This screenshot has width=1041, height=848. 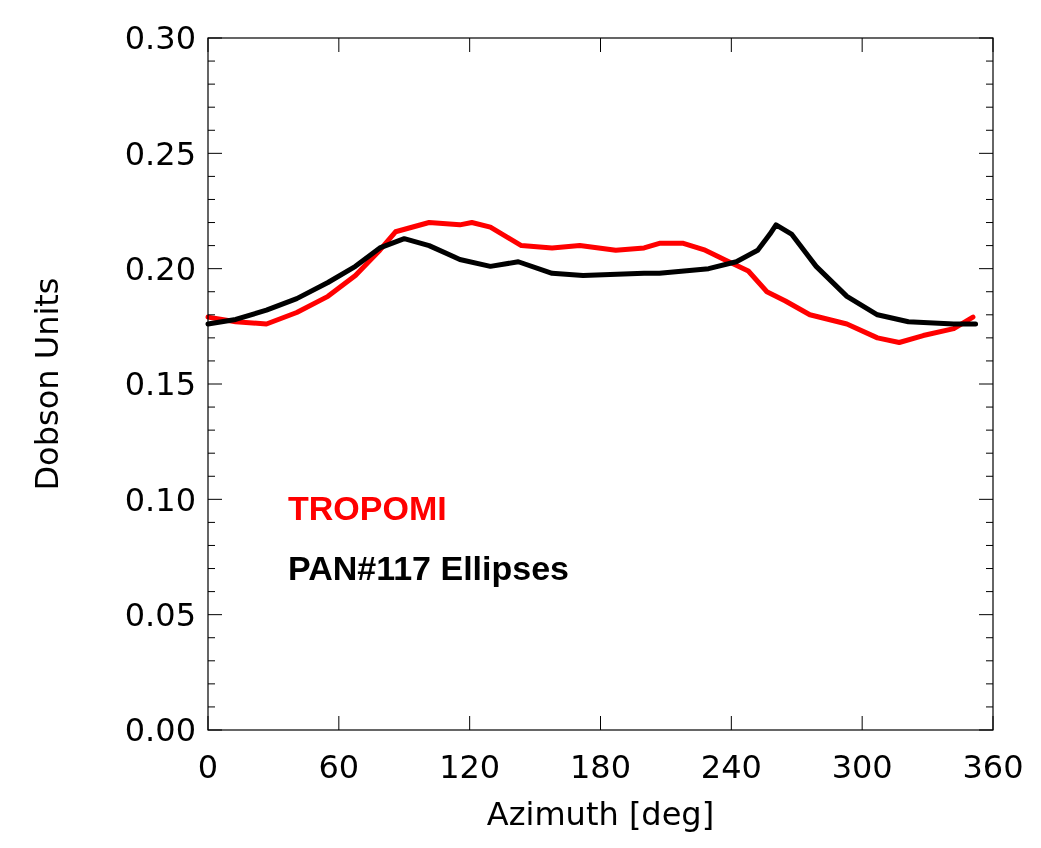 What do you see at coordinates (600, 814) in the screenshot?
I see `x-axis-title: Azimuth [deg]` at bounding box center [600, 814].